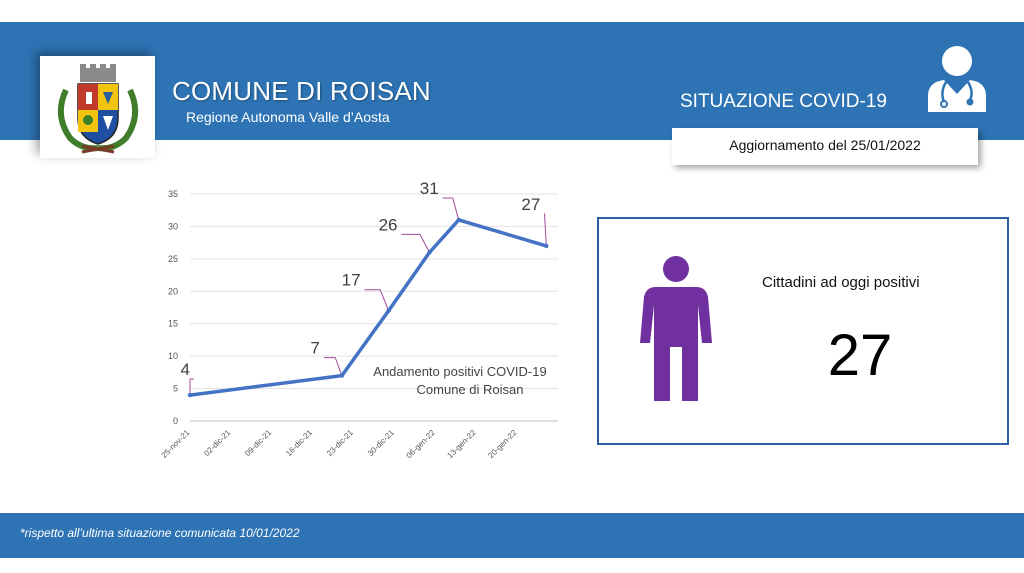 This screenshot has width=1024, height=573. Describe the element at coordinates (530, 204) in the screenshot. I see `data-label: 27` at that location.